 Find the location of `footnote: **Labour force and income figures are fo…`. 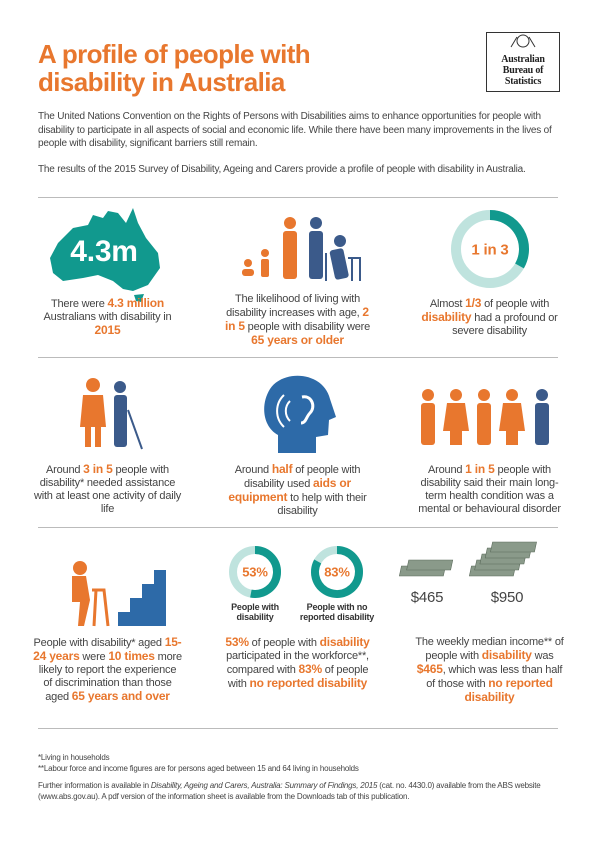

footnote: **Labour force and income figures are fo… is located at coordinates (198, 768).